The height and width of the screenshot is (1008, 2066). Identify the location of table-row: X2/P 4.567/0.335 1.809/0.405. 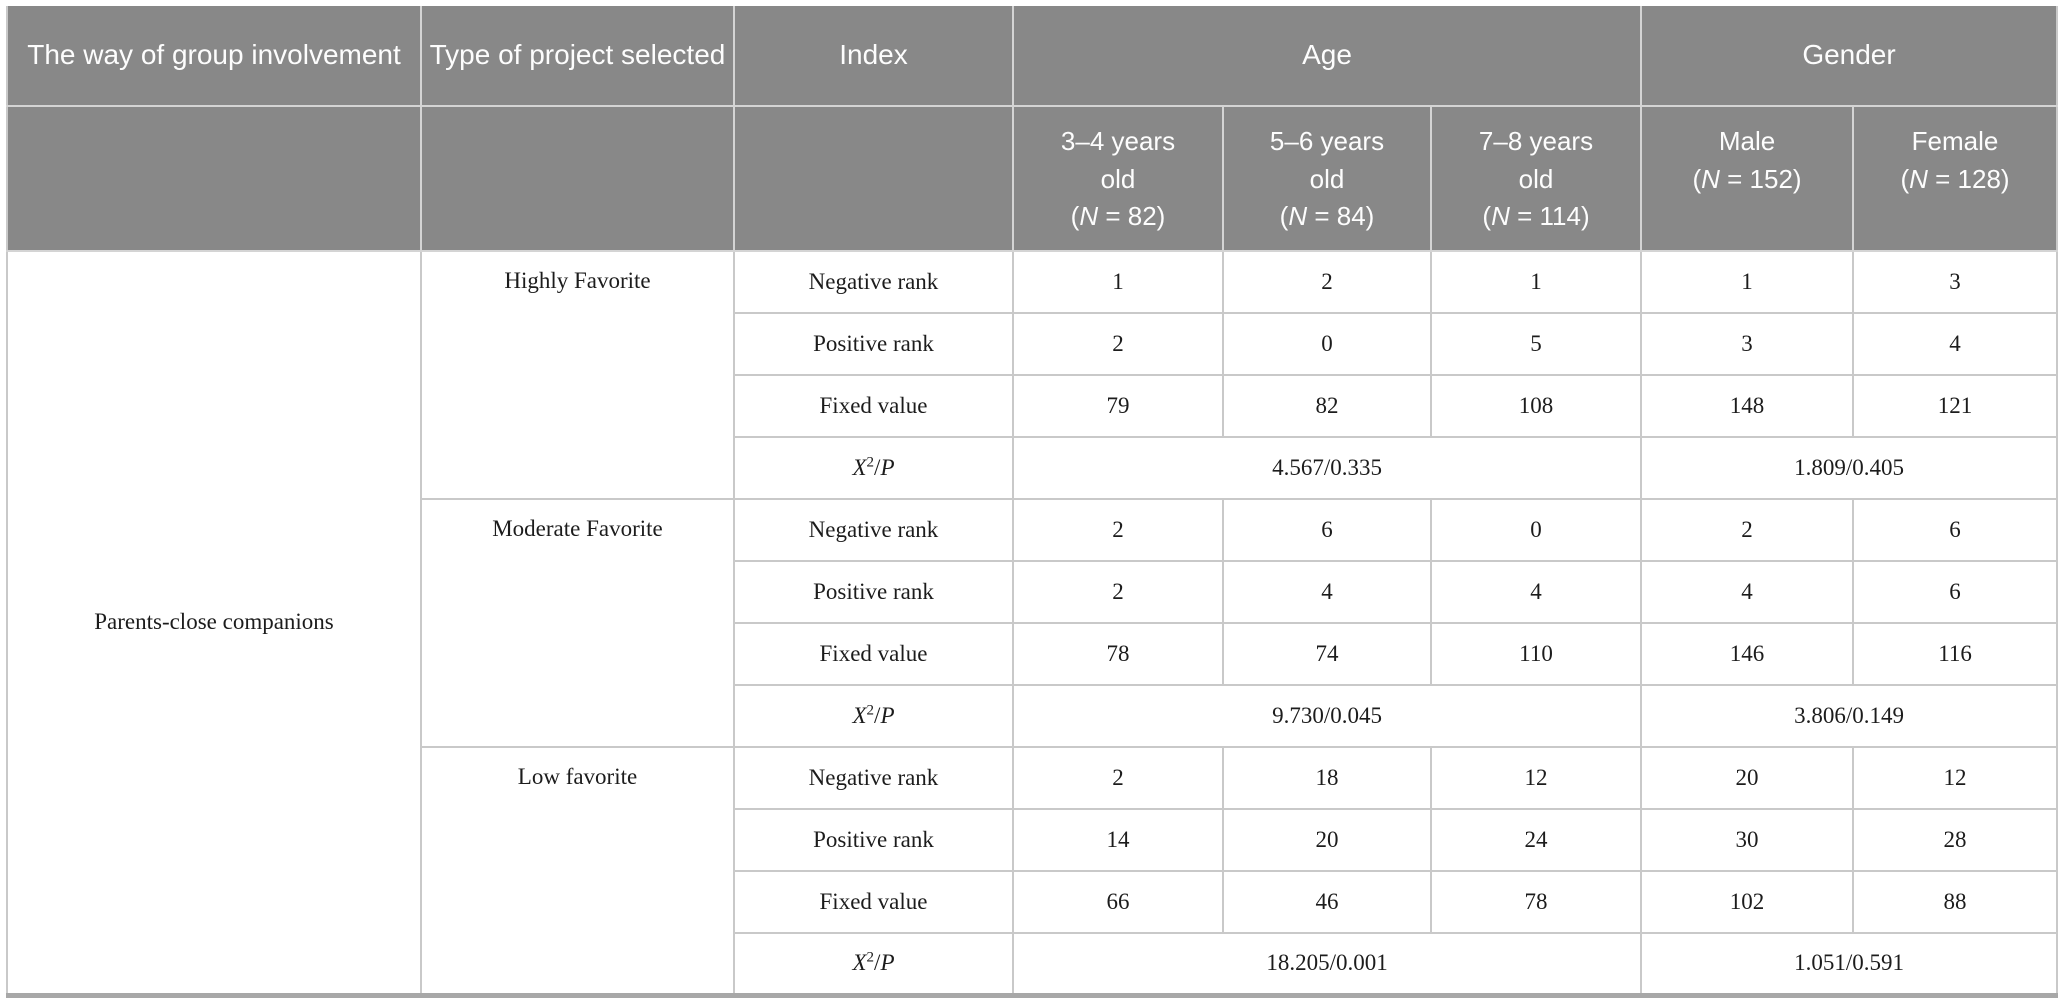
(1033, 468).